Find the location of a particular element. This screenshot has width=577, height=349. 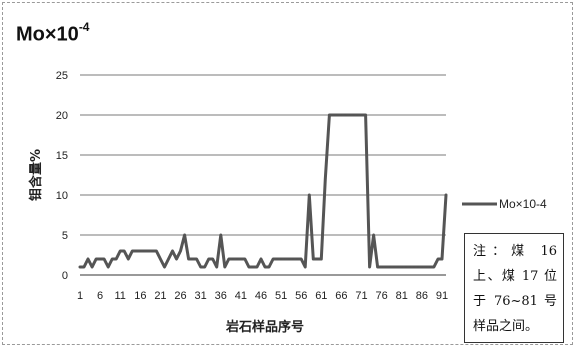

legend: Mo×10-4 is located at coordinates (504, 204).